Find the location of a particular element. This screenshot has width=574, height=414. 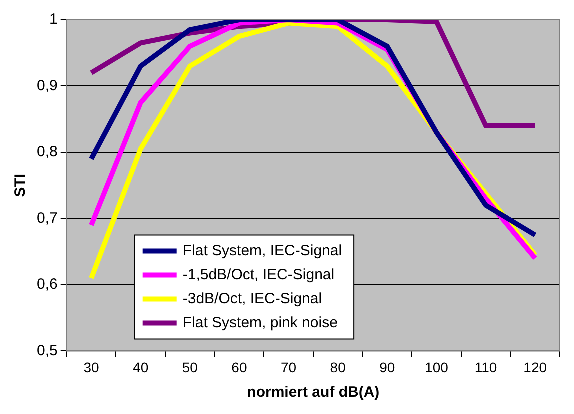

x-tick-label: 40 is located at coordinates (141, 367).